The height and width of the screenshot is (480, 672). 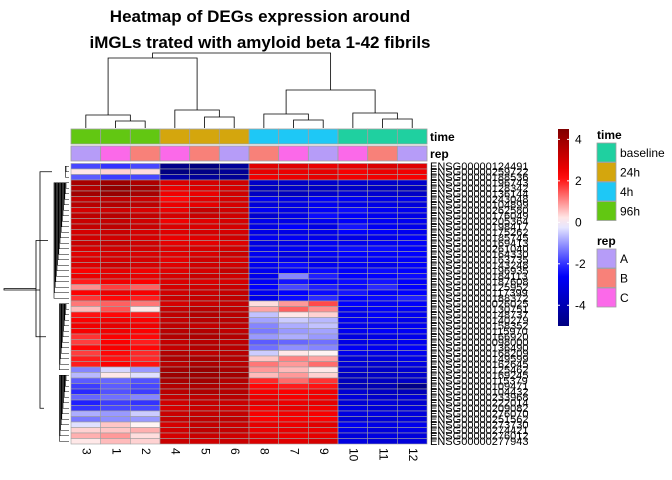 I want to click on row-label: ENSG00000148737, so click(x=479, y=315).